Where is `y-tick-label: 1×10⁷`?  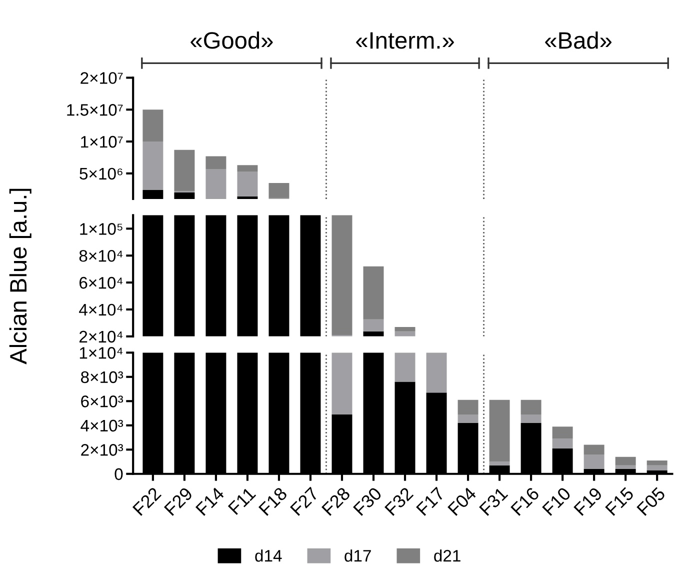 y-tick-label: 1×10⁷ is located at coordinates (102, 142).